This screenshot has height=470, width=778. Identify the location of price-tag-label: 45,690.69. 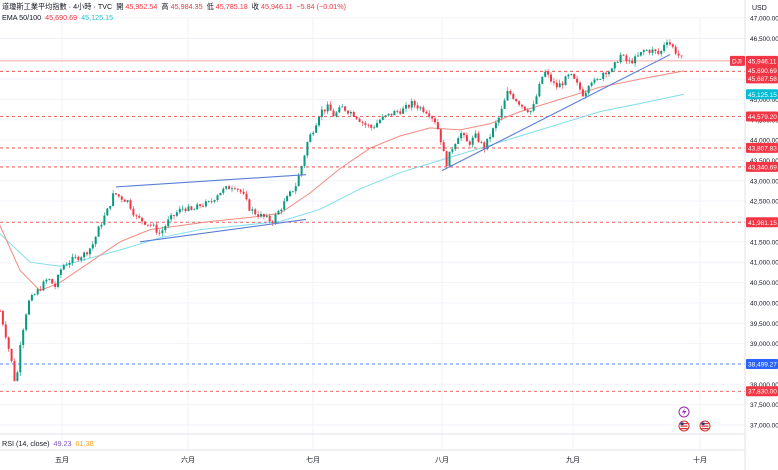
(762, 71).